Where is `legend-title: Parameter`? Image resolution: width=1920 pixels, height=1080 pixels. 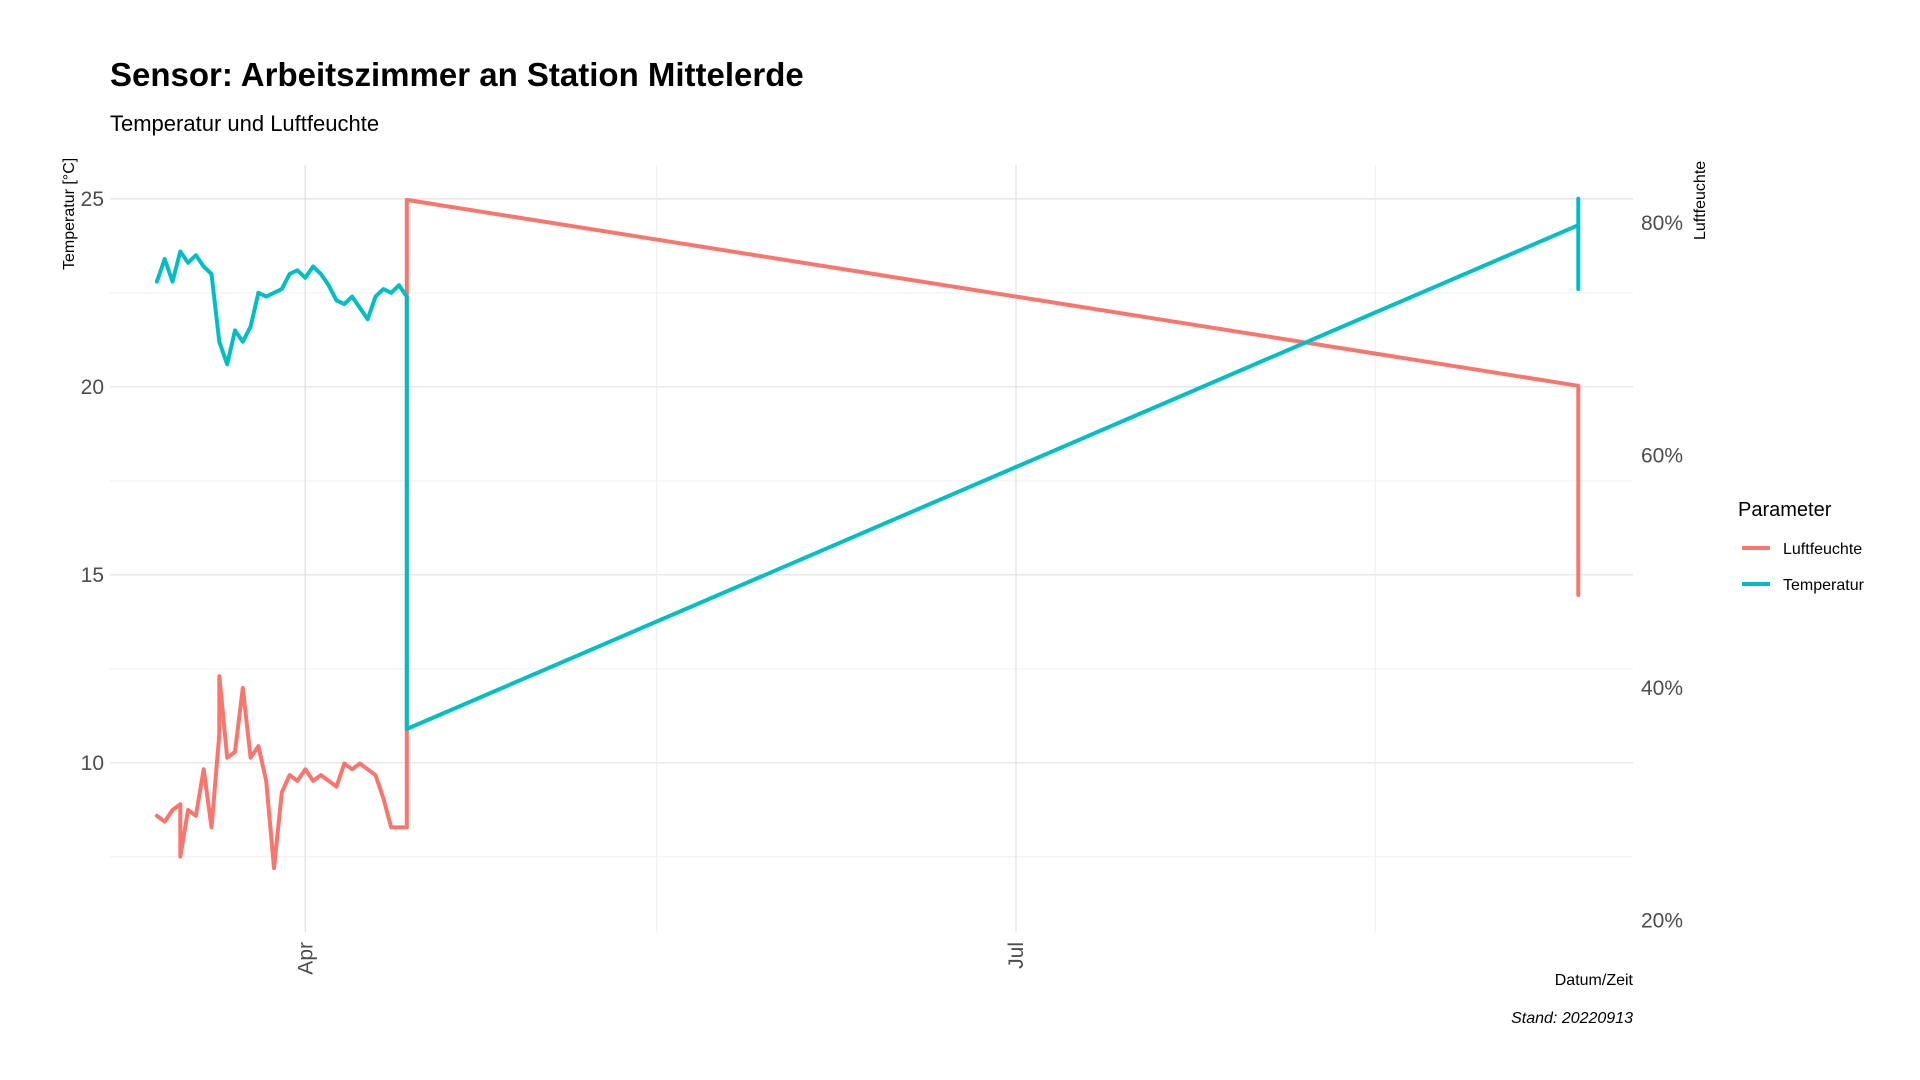
legend-title: Parameter is located at coordinates (1785, 510).